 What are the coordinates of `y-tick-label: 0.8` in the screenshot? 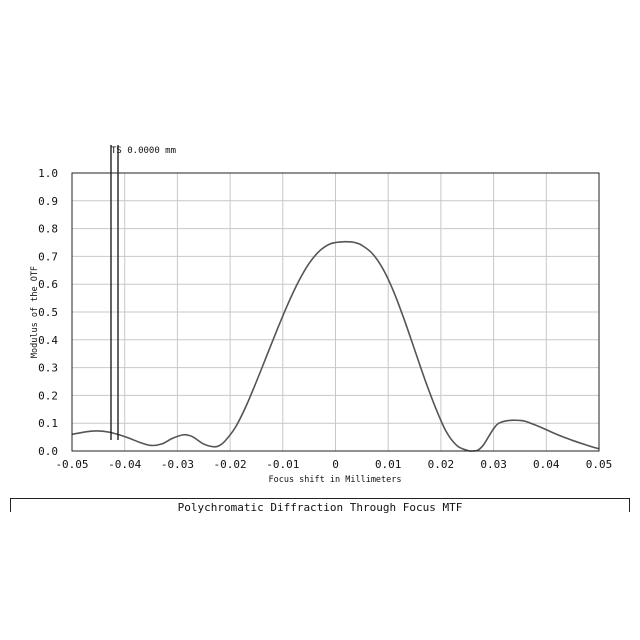 It's located at (48, 229).